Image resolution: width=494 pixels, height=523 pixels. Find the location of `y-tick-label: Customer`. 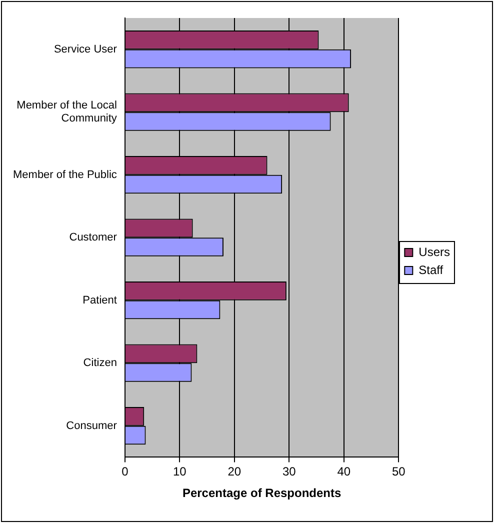

y-tick-label: Customer is located at coordinates (93, 238).